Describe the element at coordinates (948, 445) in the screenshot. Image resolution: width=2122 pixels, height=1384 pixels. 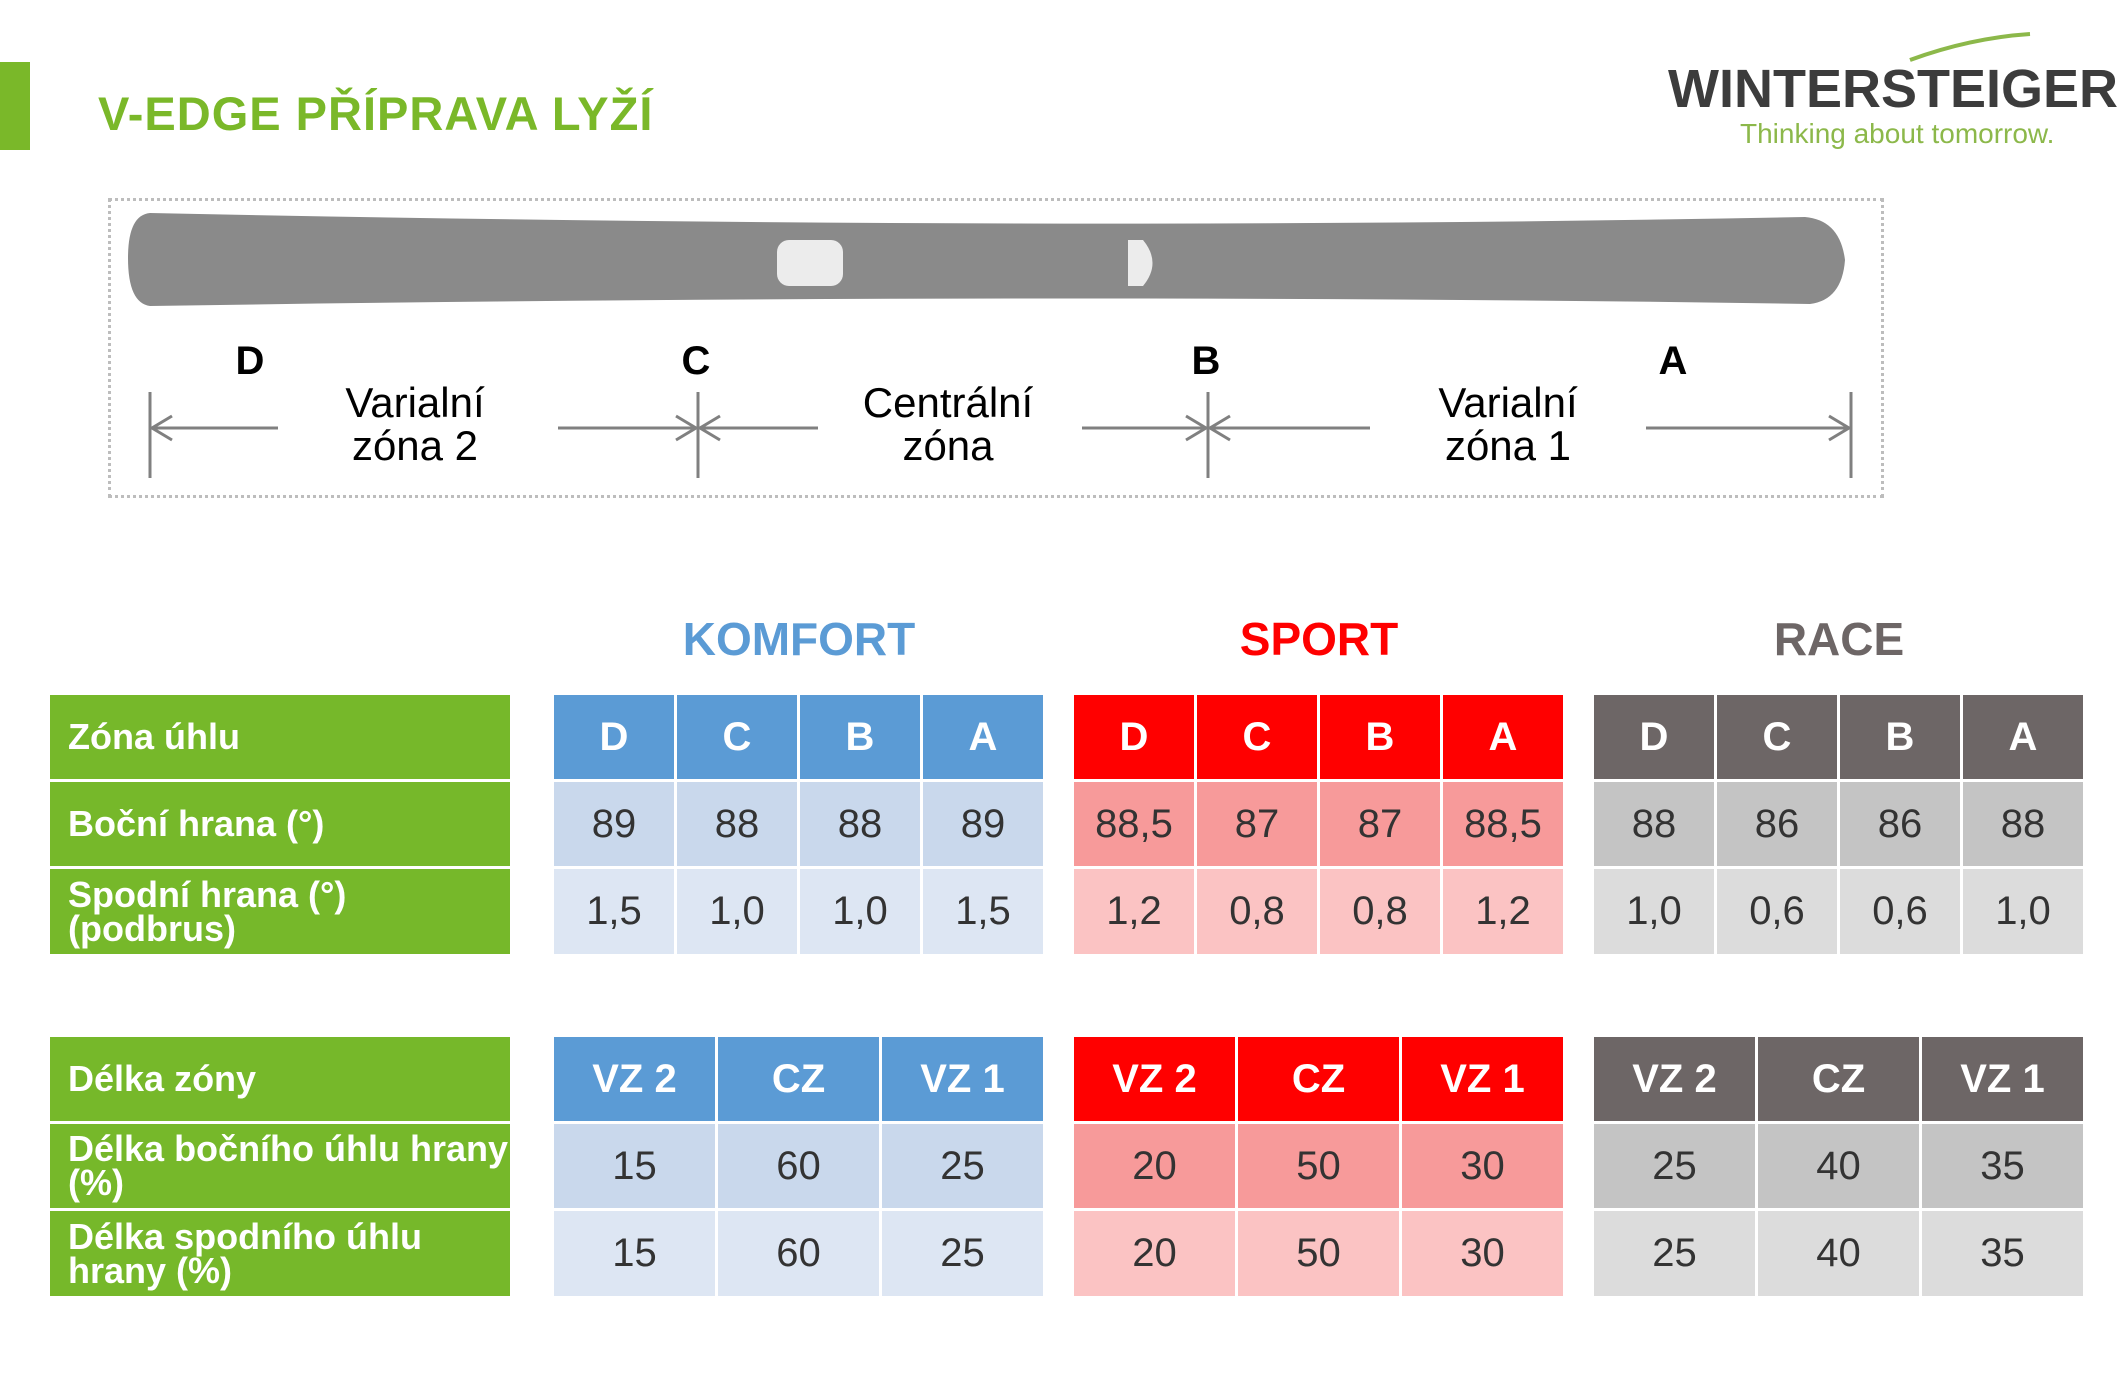
I see `zone-label-cz-line2: zóna` at that location.